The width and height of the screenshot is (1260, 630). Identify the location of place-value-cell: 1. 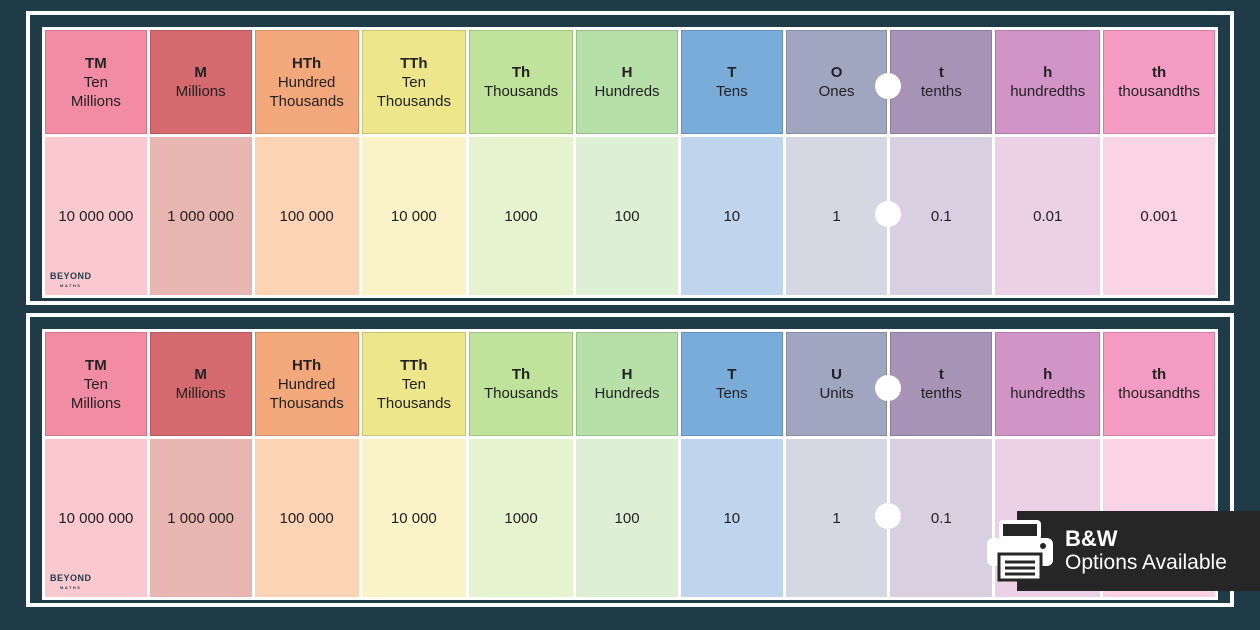
(836, 216).